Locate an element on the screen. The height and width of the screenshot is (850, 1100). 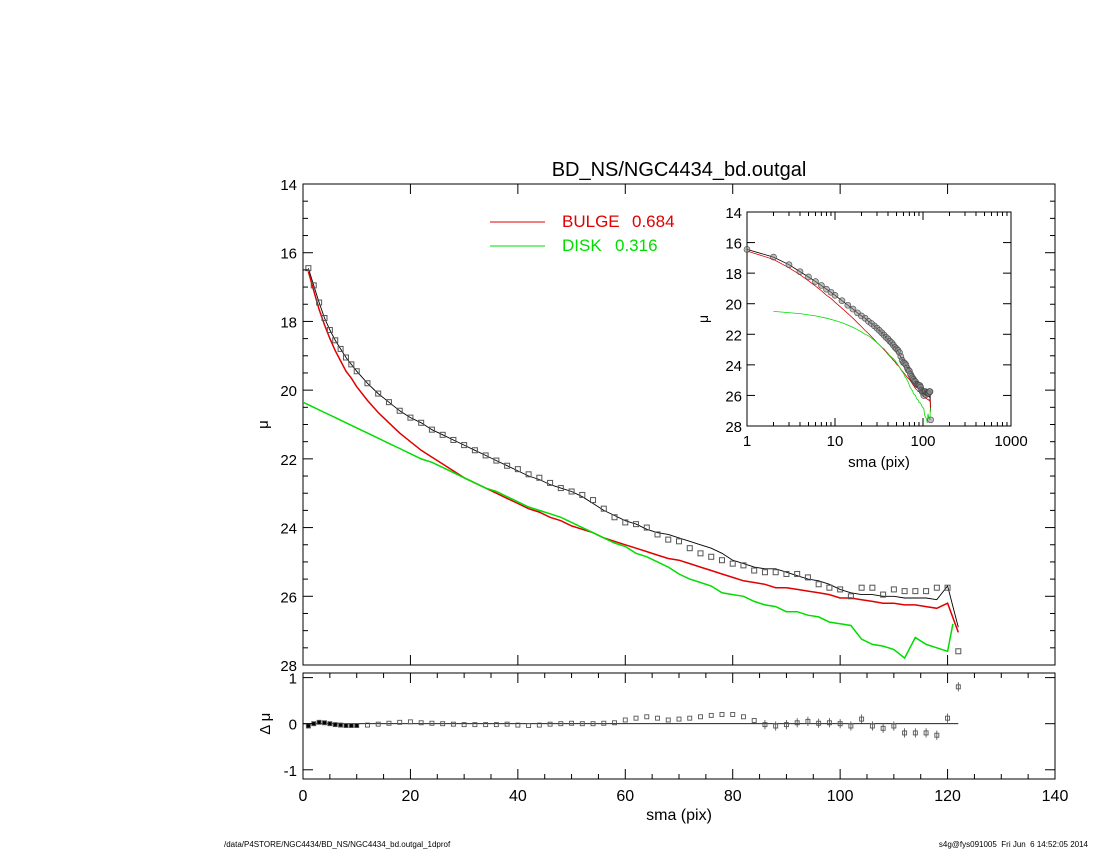
legend-label-disk: DISK is located at coordinates (582, 245).